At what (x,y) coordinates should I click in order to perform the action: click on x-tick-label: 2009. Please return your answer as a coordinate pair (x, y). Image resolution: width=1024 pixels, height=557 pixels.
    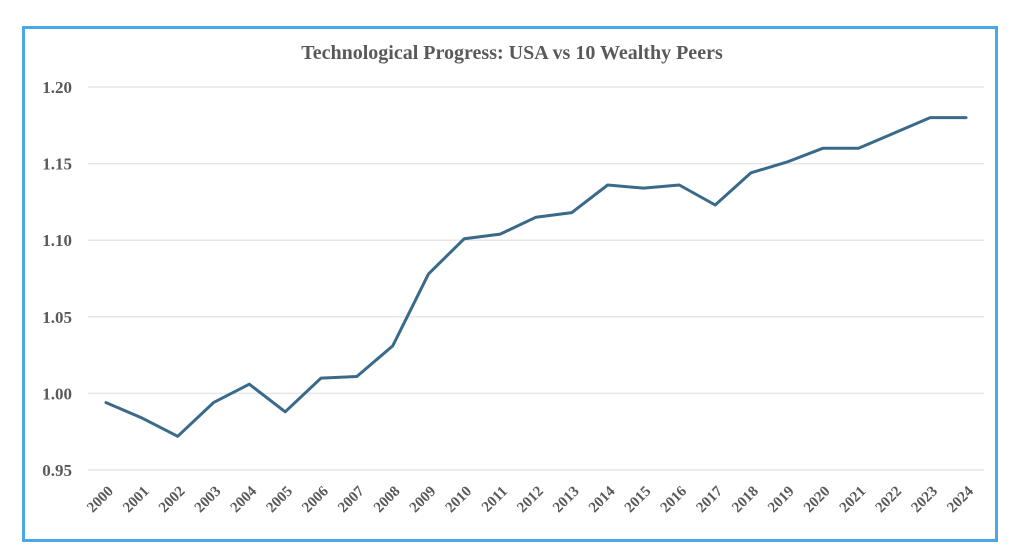
    Looking at the image, I should click on (423, 500).